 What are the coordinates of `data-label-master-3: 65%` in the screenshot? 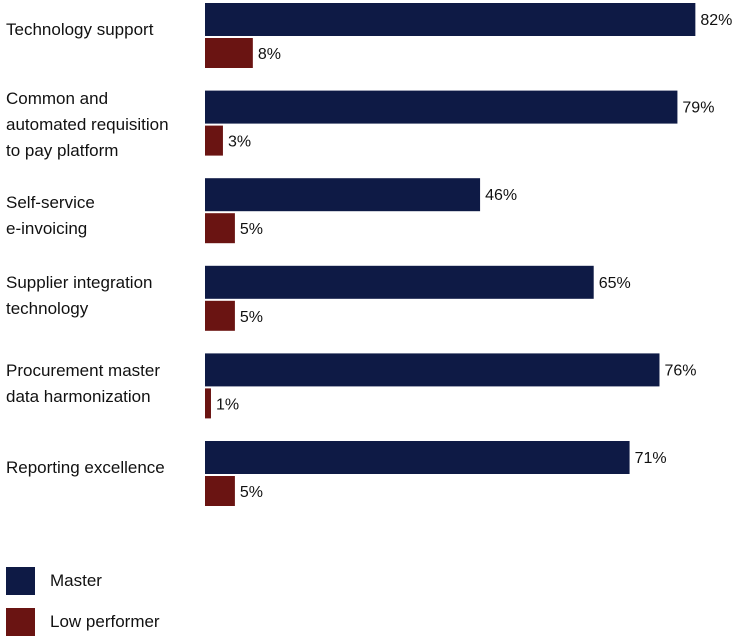 It's located at (615, 283).